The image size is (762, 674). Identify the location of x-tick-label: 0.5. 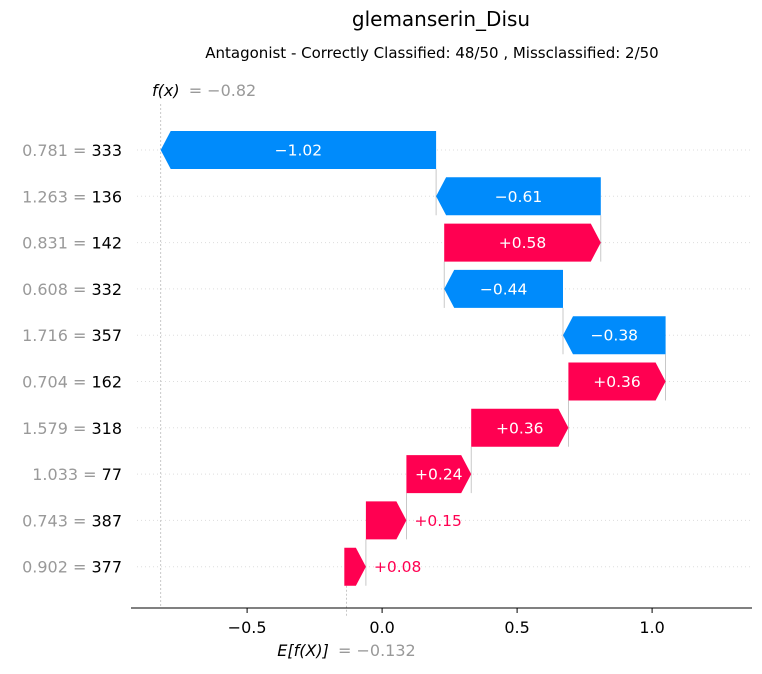
(516, 627).